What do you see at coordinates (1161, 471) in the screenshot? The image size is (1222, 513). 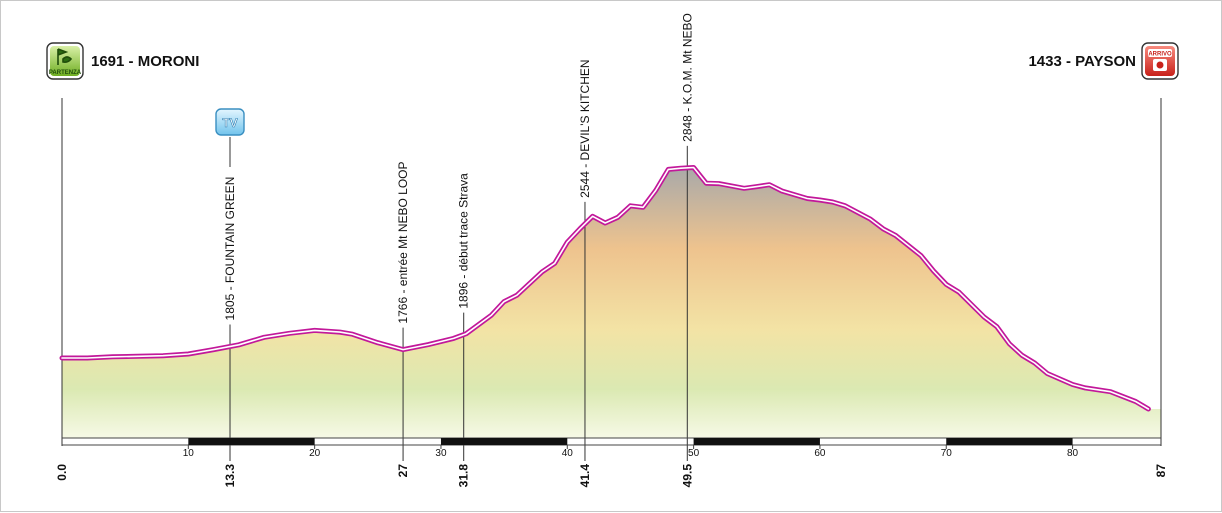 I see `waypoint-km-label: 87` at bounding box center [1161, 471].